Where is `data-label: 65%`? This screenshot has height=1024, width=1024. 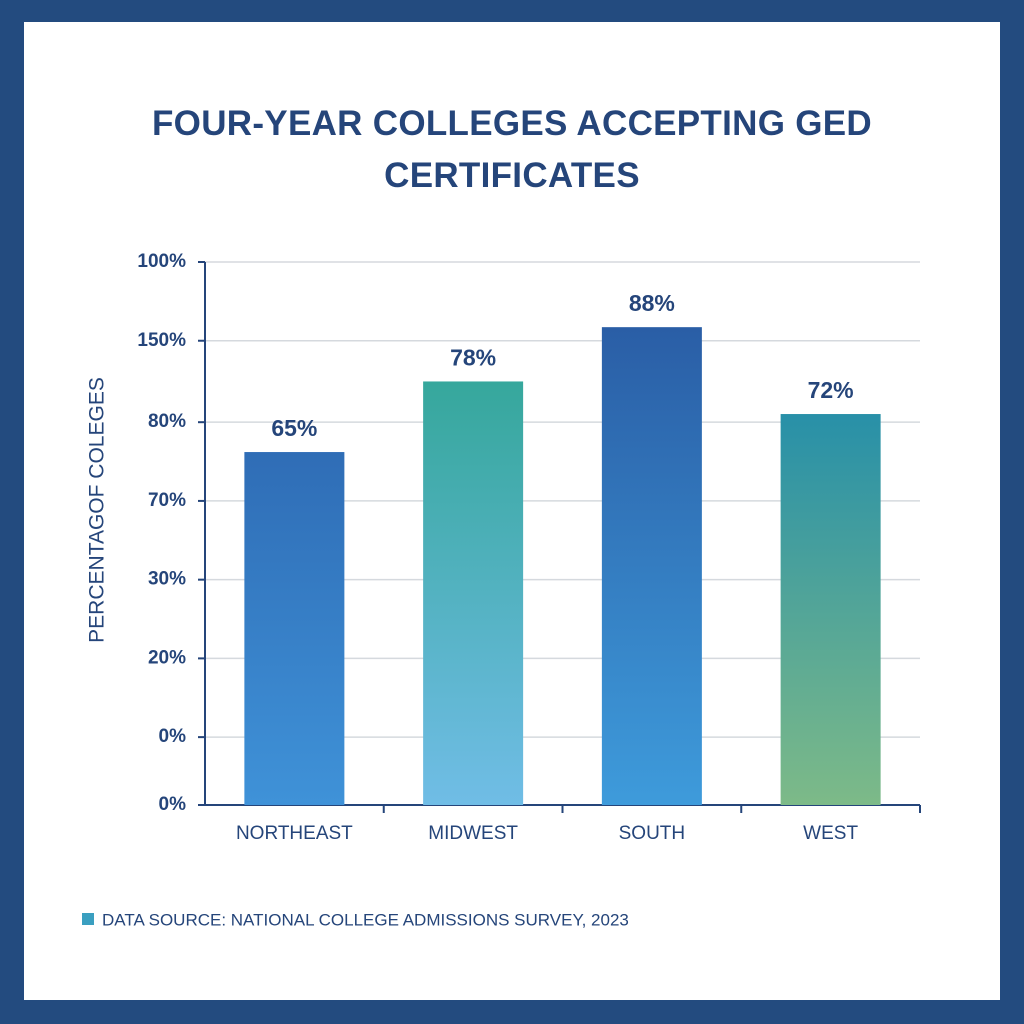
data-label: 65% is located at coordinates (294, 428).